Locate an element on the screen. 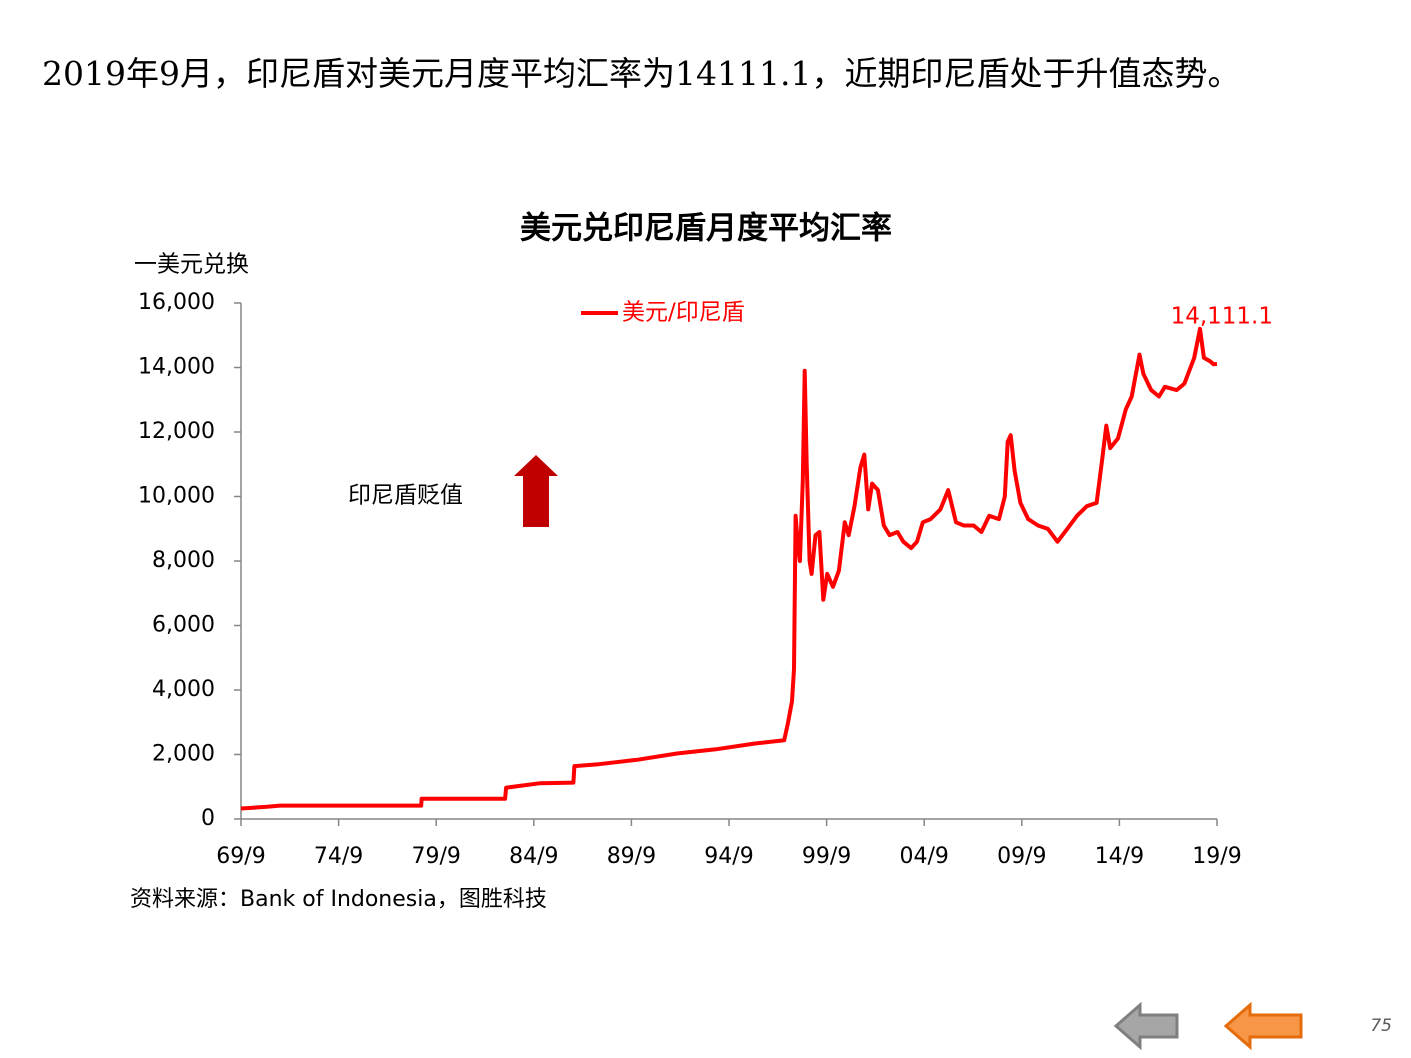 The image size is (1411, 1058). legend-label: 美元/印尼盾 is located at coordinates (683, 313).